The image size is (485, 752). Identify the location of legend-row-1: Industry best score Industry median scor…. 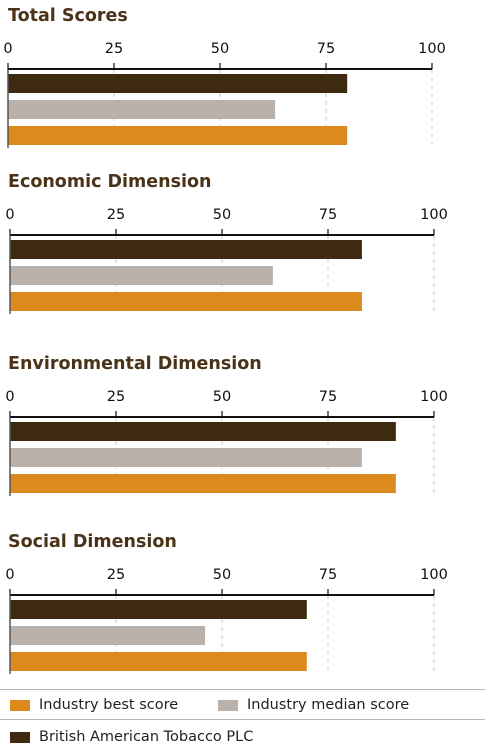
(242, 705).